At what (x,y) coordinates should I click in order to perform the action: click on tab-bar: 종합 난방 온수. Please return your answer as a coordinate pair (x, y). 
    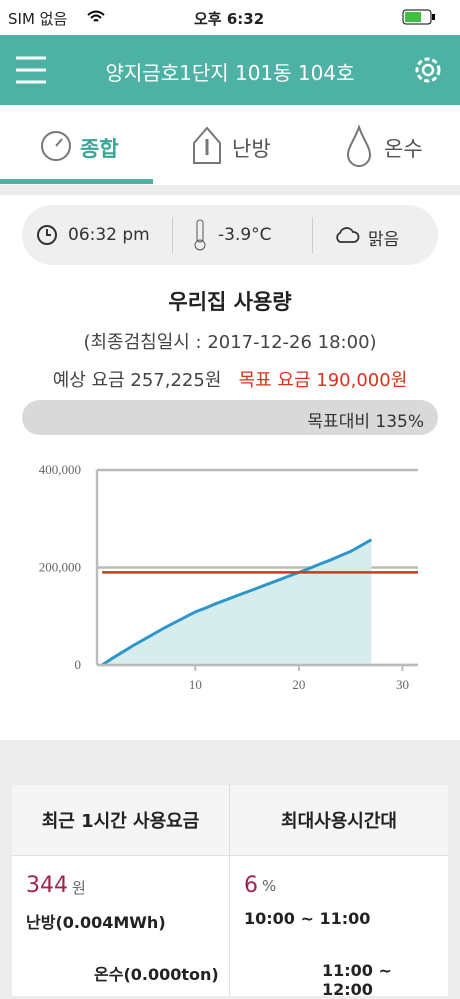
    Looking at the image, I should click on (230, 145).